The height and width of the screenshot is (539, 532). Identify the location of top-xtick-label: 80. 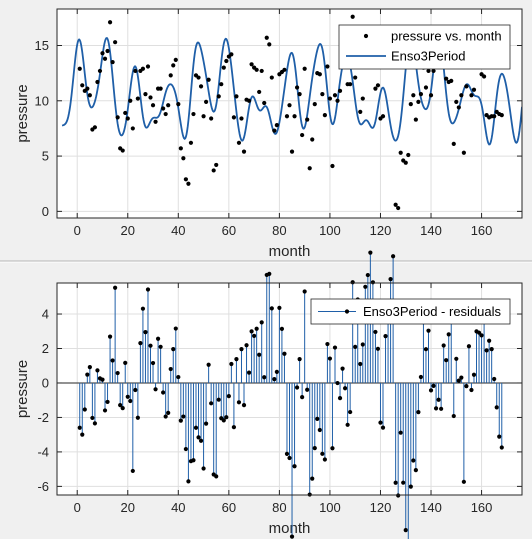
(279, 230).